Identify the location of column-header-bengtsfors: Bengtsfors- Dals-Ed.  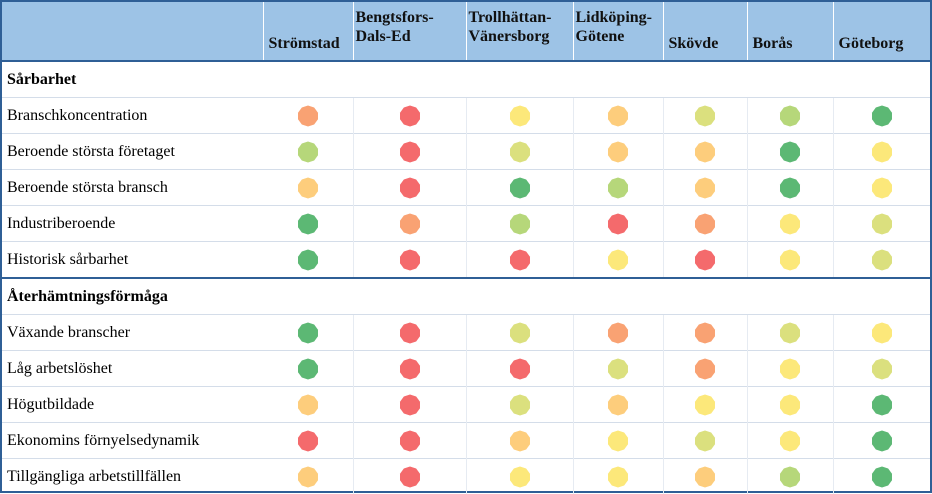
(409, 31).